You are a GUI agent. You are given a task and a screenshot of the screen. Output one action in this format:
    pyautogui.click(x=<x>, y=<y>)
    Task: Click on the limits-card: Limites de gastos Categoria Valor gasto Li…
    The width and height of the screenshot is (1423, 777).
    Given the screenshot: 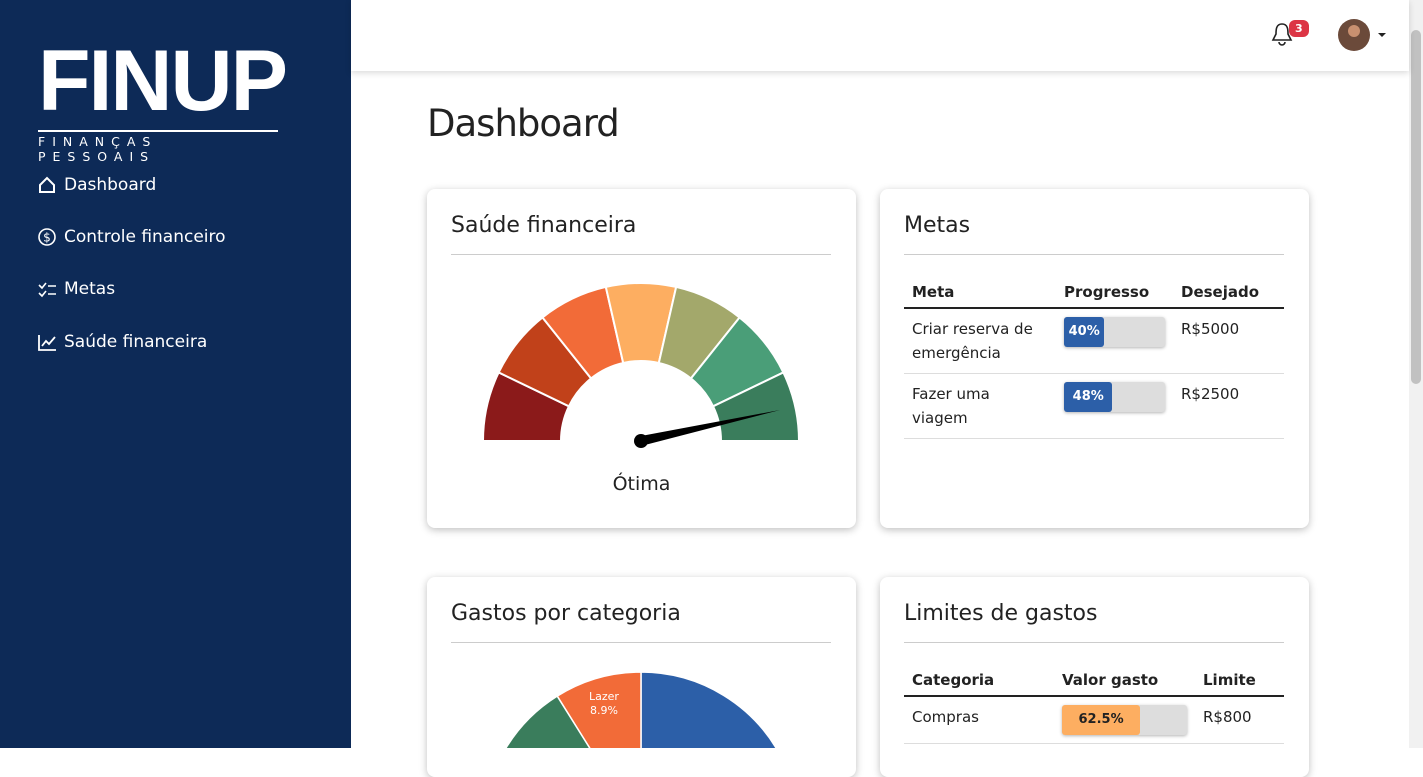 What is the action you would take?
    pyautogui.click(x=1094, y=677)
    